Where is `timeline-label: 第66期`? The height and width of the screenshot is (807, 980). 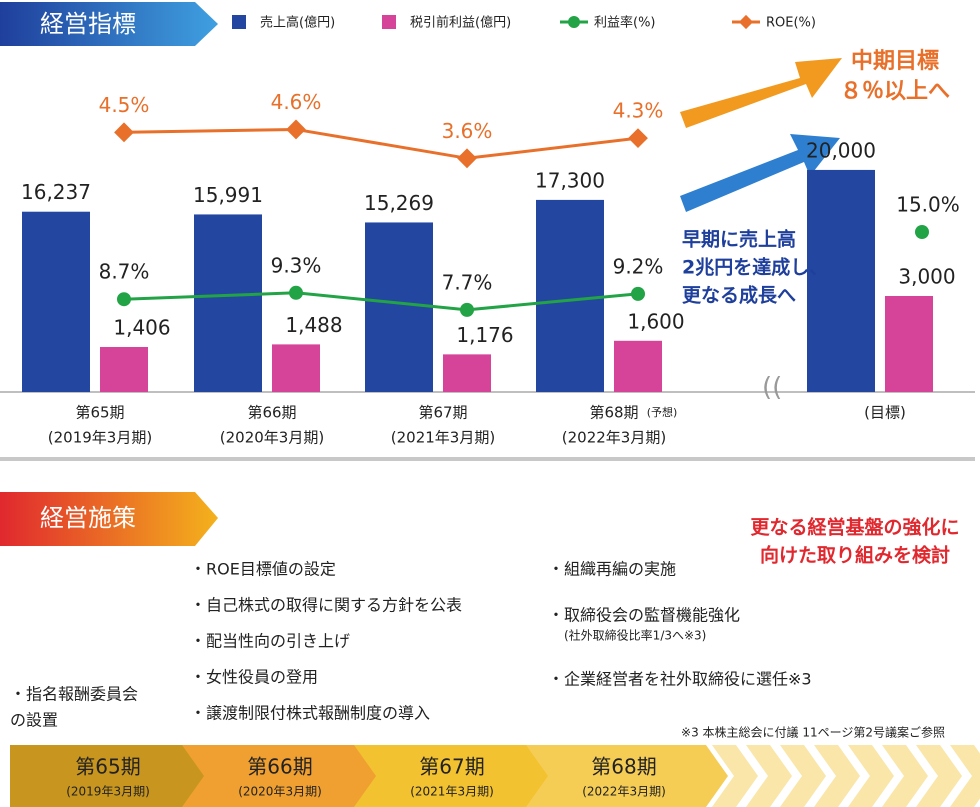 timeline-label: 第66期 is located at coordinates (279, 767).